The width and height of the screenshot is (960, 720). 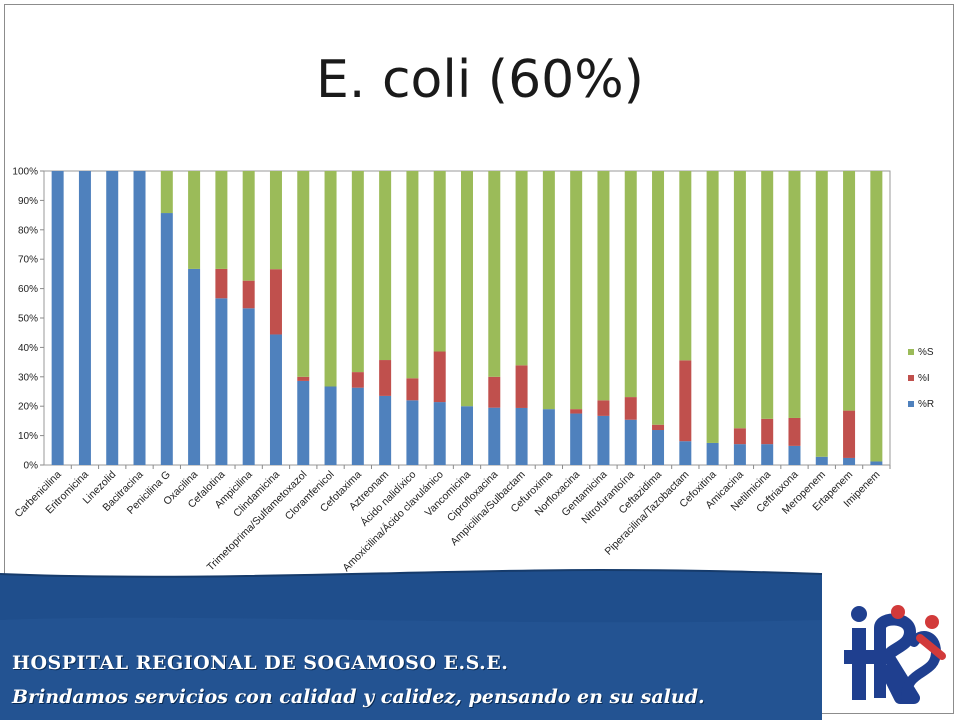 What do you see at coordinates (28, 436) in the screenshot?
I see `y-tick-label: 10%` at bounding box center [28, 436].